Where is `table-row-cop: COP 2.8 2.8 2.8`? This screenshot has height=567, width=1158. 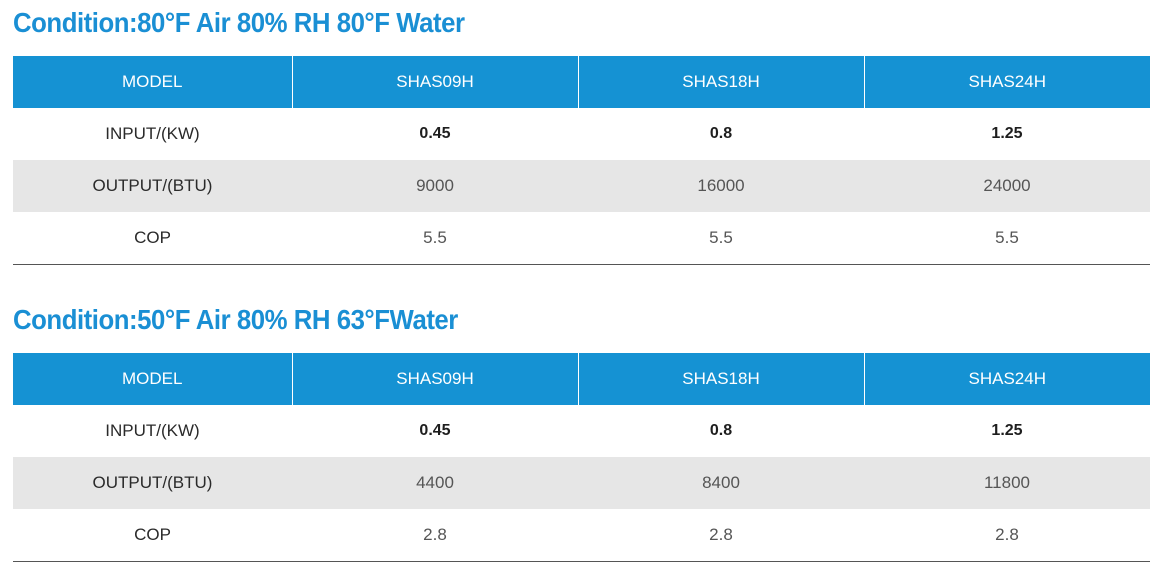
table-row-cop: COP 2.8 2.8 2.8 is located at coordinates (581, 535).